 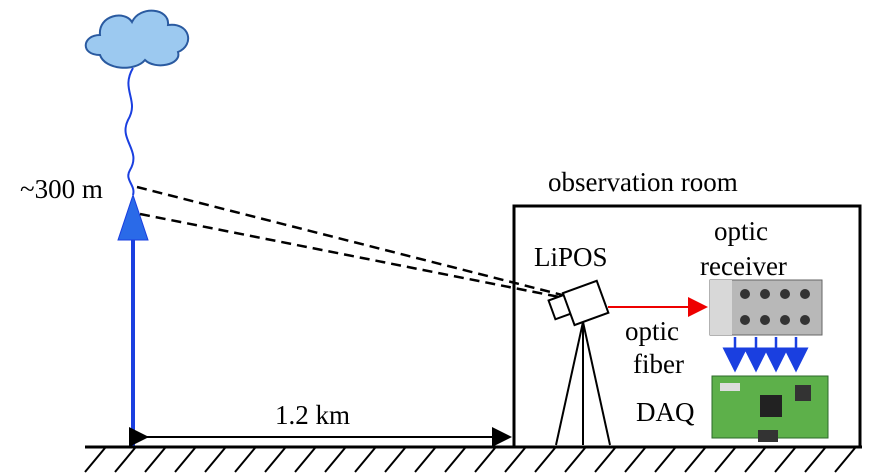 I want to click on signal-arrows, so click(x=765, y=355).